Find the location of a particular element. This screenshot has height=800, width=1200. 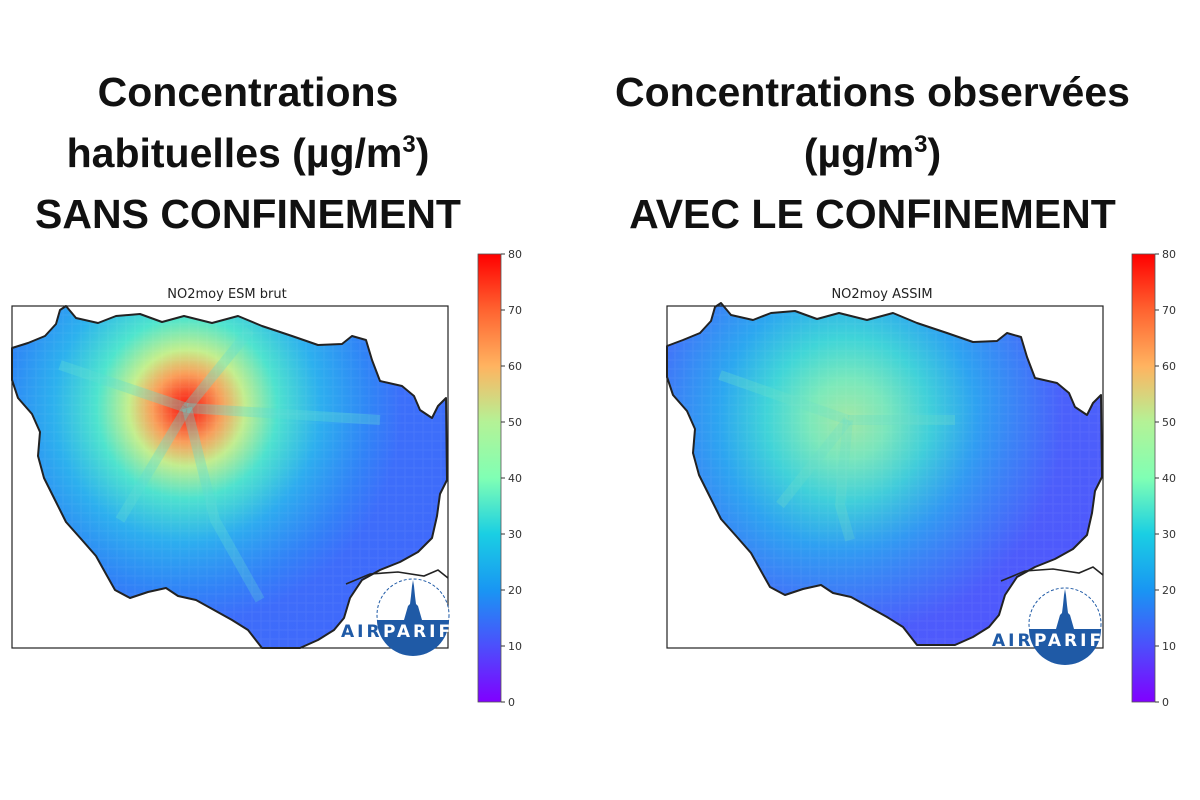

headline-right-sup: 3 is located at coordinates (921, 144).